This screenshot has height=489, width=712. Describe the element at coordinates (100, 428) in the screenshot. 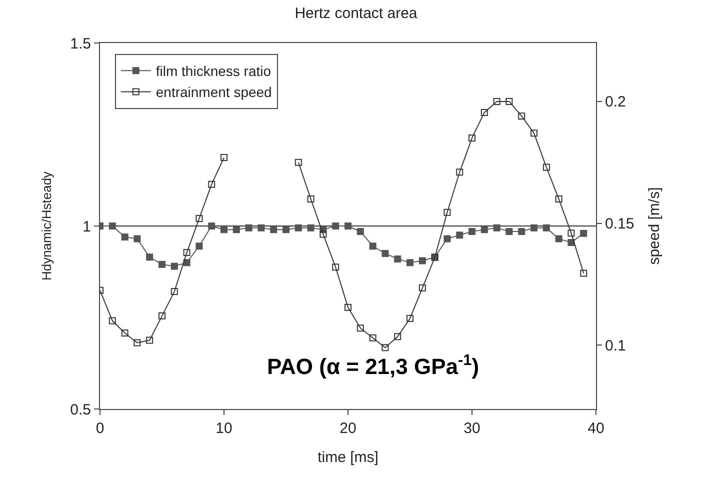

I see `x-tick-label: 0` at that location.